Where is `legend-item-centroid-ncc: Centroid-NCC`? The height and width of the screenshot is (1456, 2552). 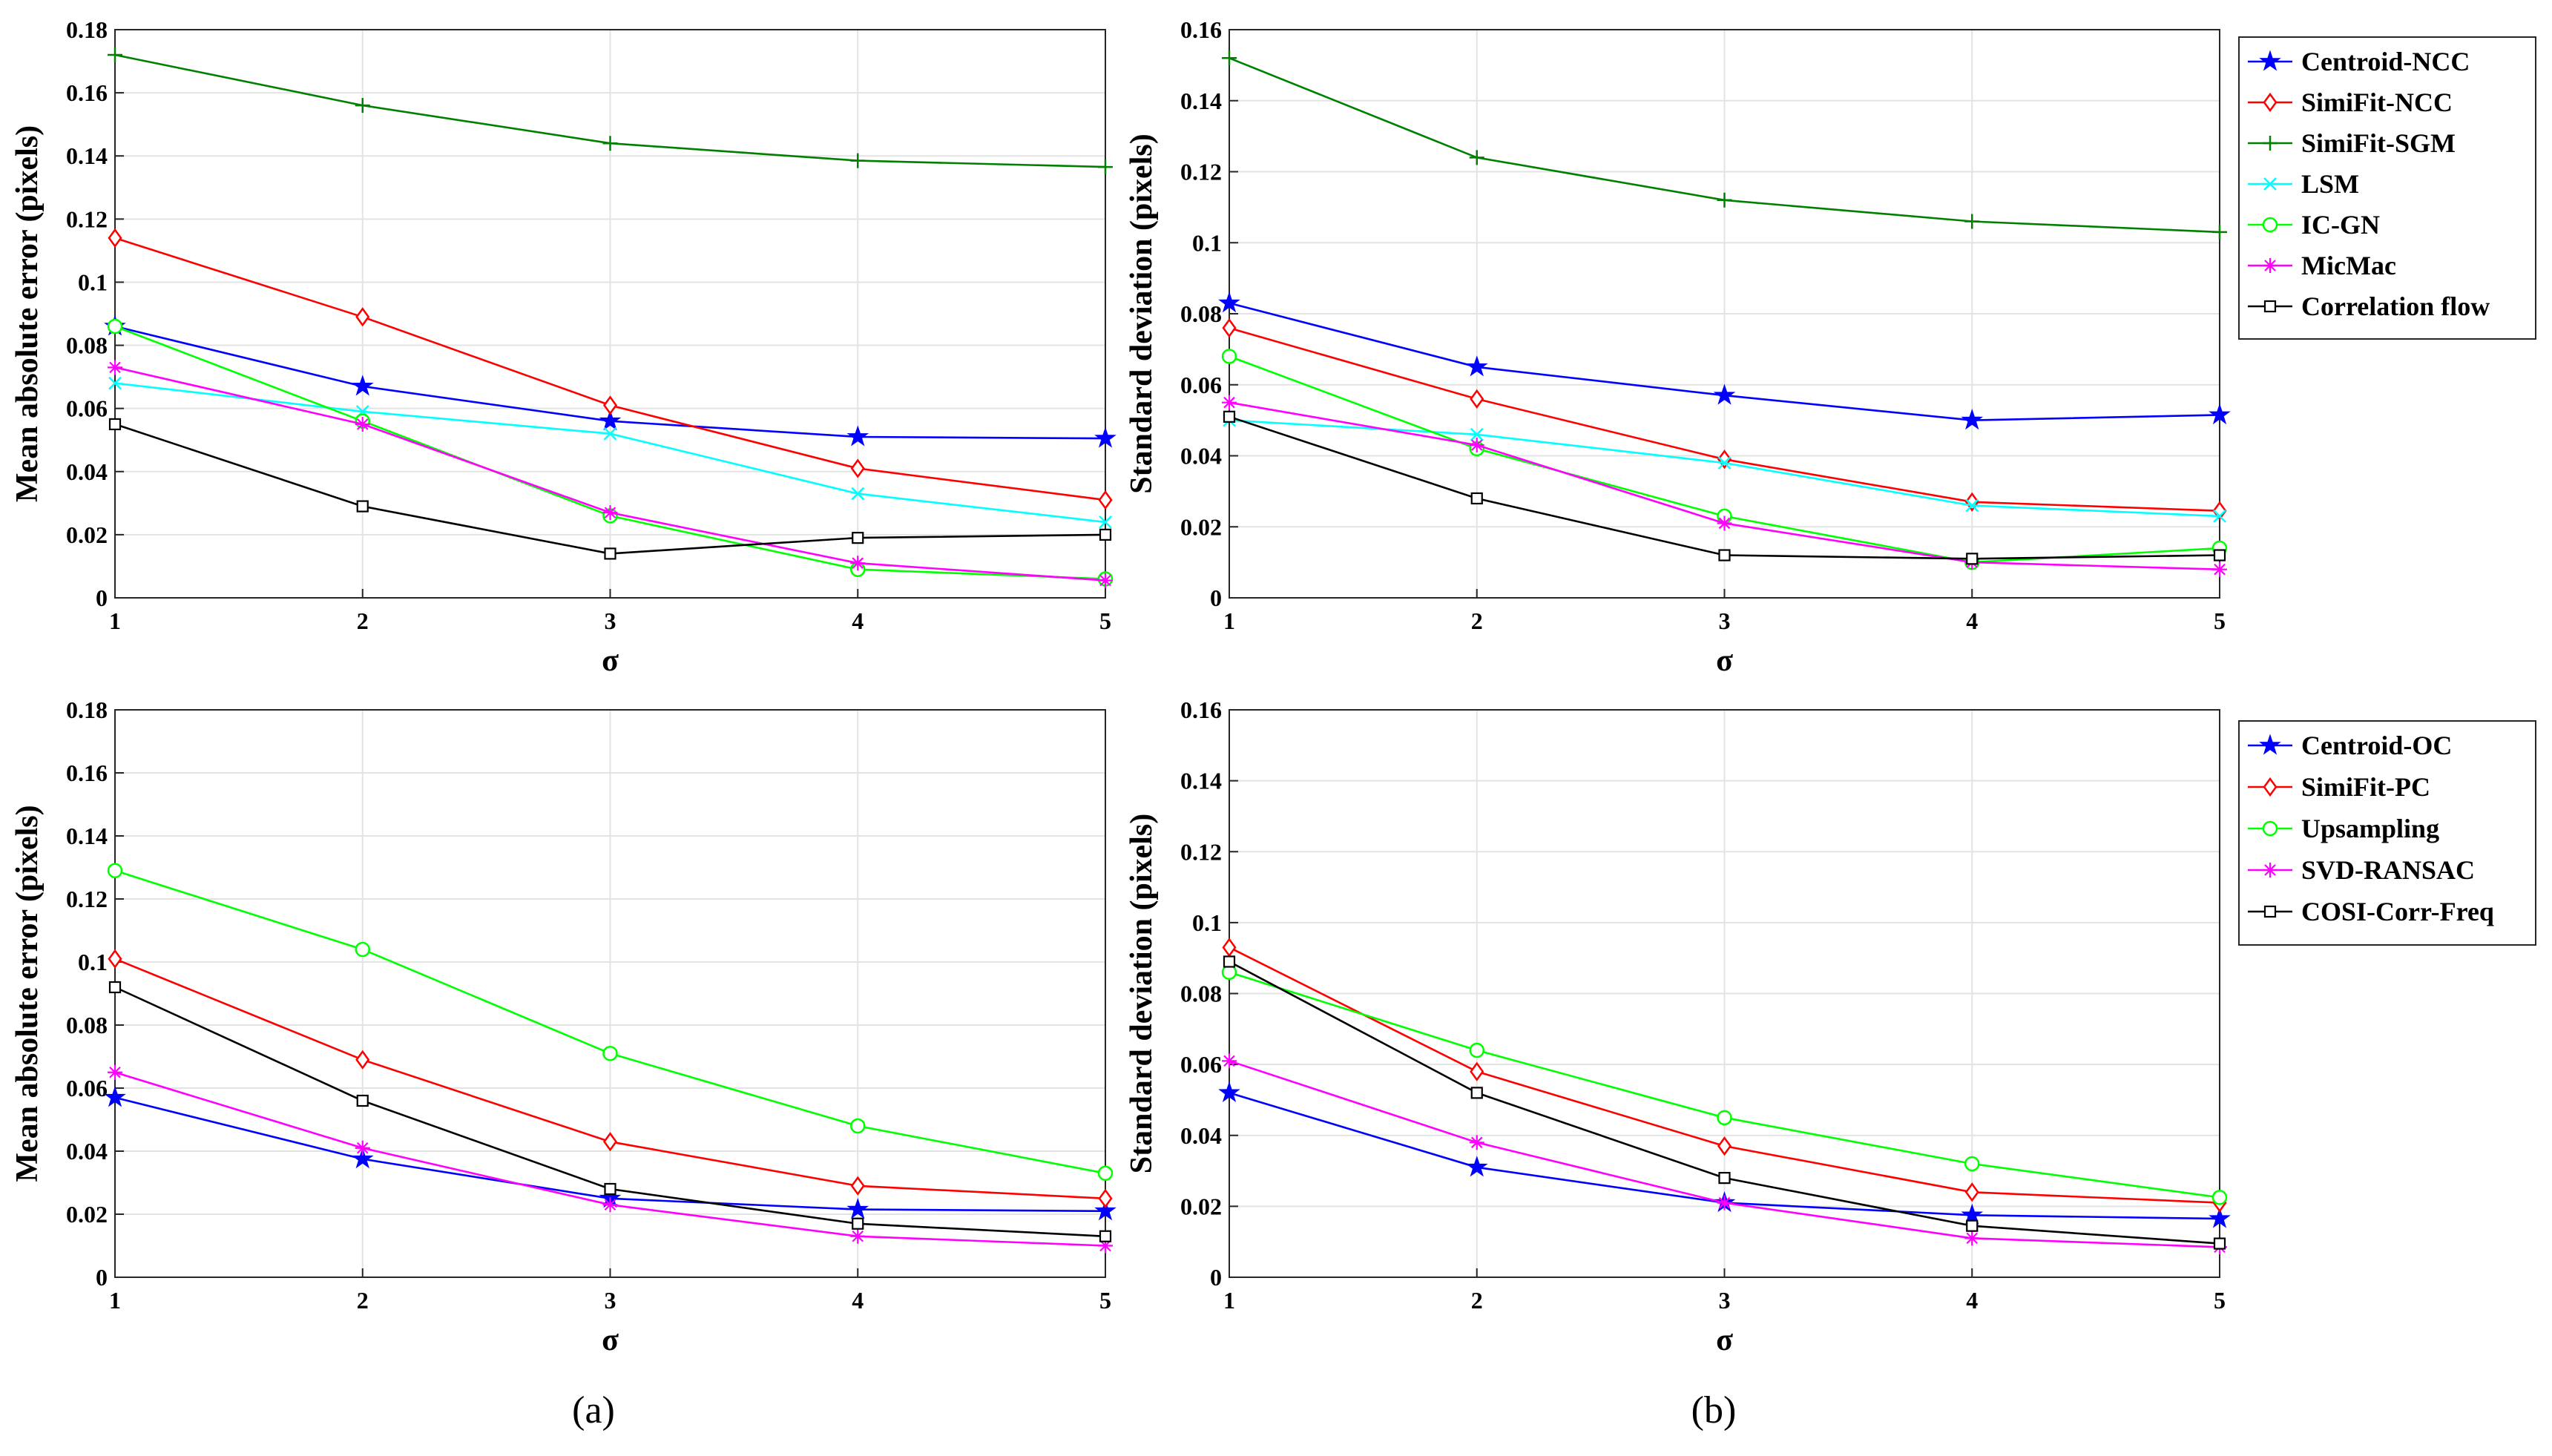
legend-item-centroid-ncc: Centroid-NCC is located at coordinates (2359, 62).